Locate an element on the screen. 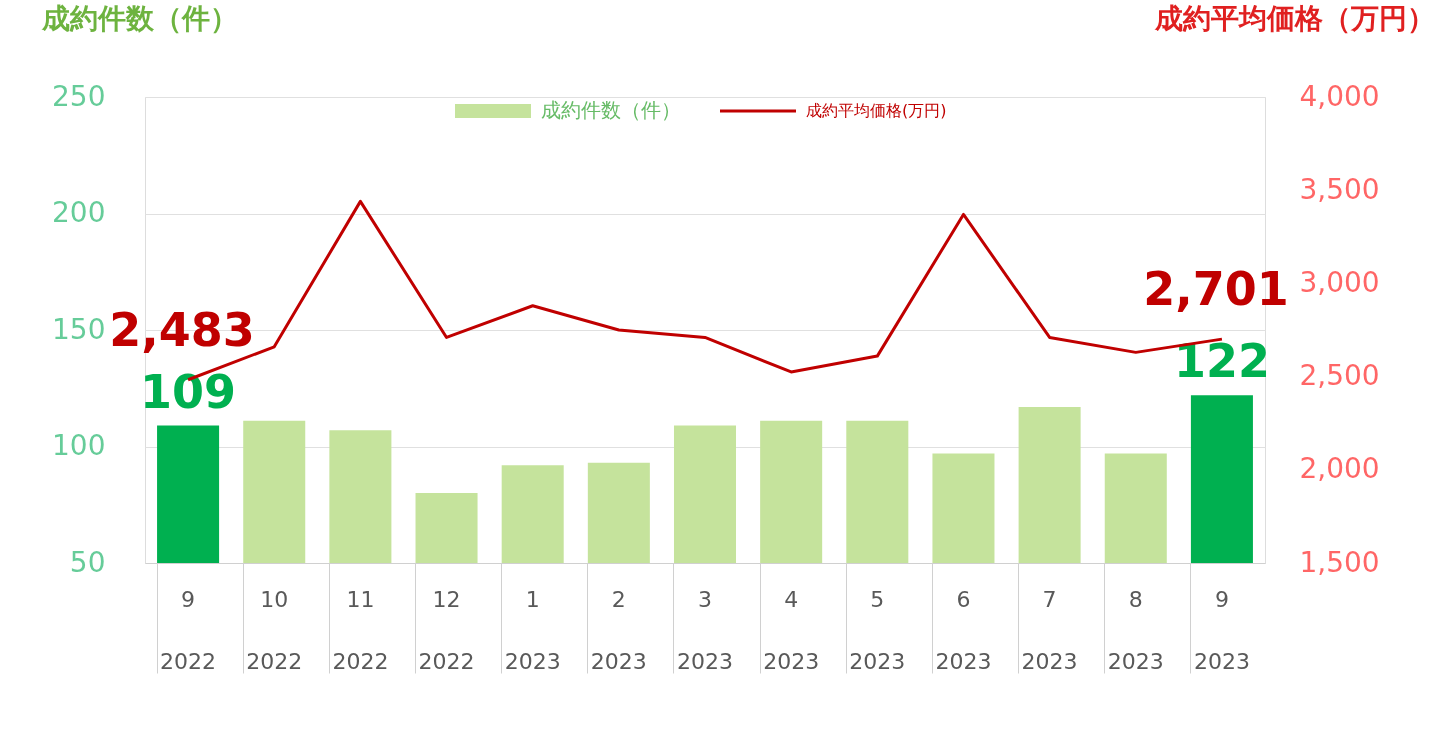  category-label: 5 2023 is located at coordinates (877, 630).